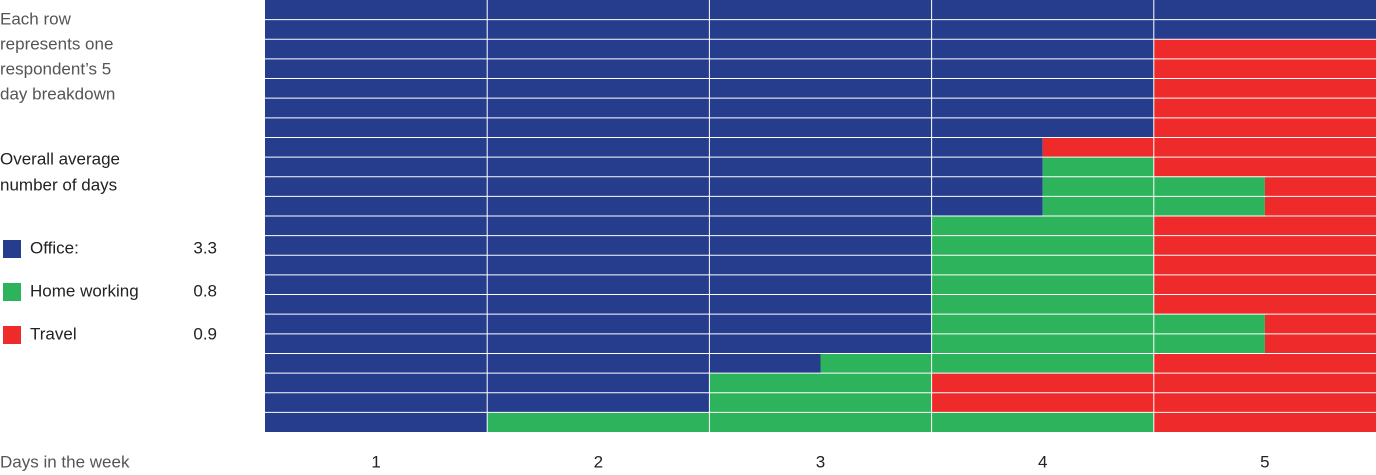  What do you see at coordinates (84, 290) in the screenshot?
I see `legend-label: Home working` at bounding box center [84, 290].